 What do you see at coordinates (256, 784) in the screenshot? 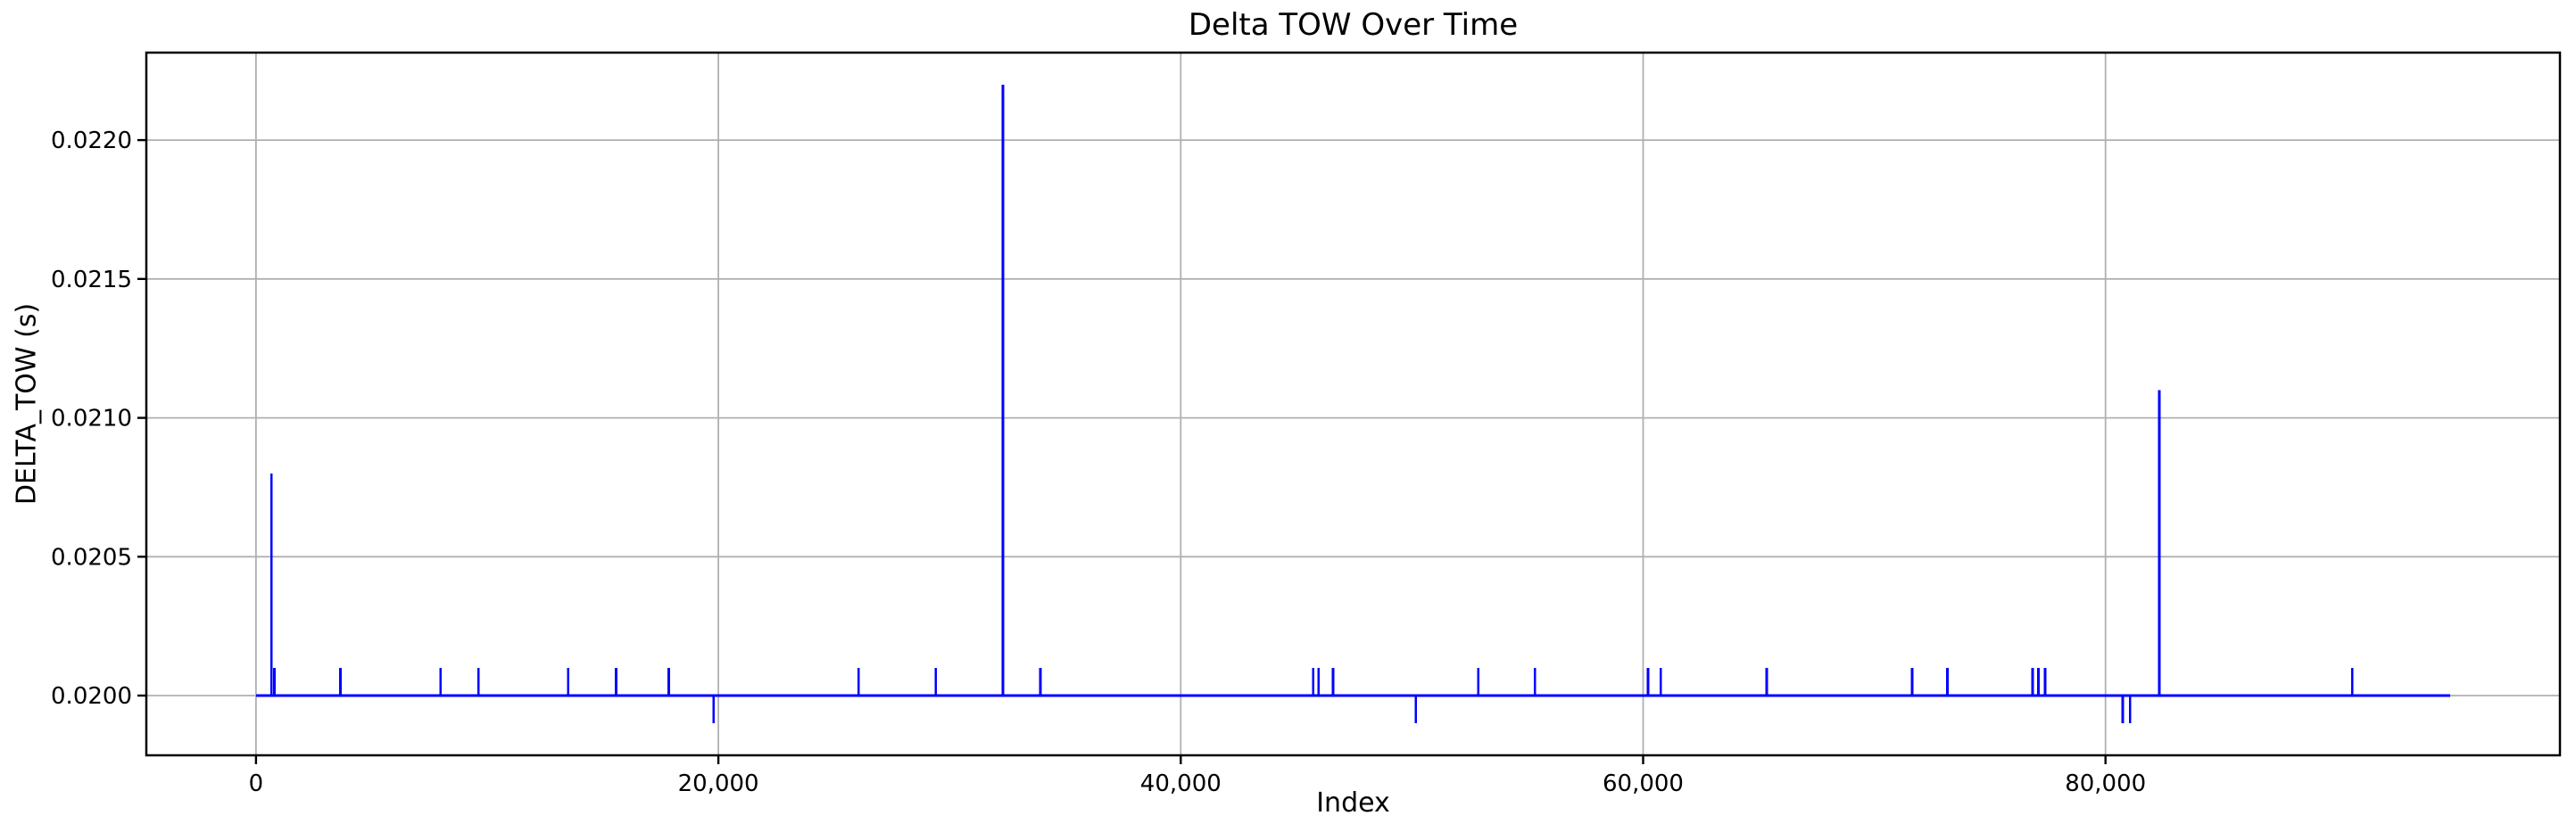
I see `x-tick-label: 0` at bounding box center [256, 784].